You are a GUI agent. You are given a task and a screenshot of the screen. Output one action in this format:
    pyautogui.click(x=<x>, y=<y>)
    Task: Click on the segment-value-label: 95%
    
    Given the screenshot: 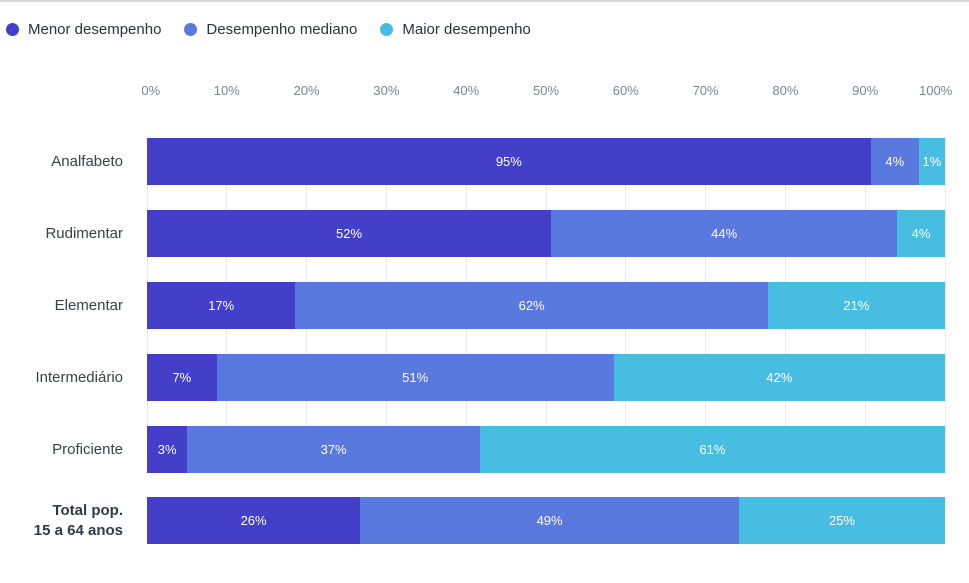 What is the action you would take?
    pyautogui.click(x=508, y=161)
    